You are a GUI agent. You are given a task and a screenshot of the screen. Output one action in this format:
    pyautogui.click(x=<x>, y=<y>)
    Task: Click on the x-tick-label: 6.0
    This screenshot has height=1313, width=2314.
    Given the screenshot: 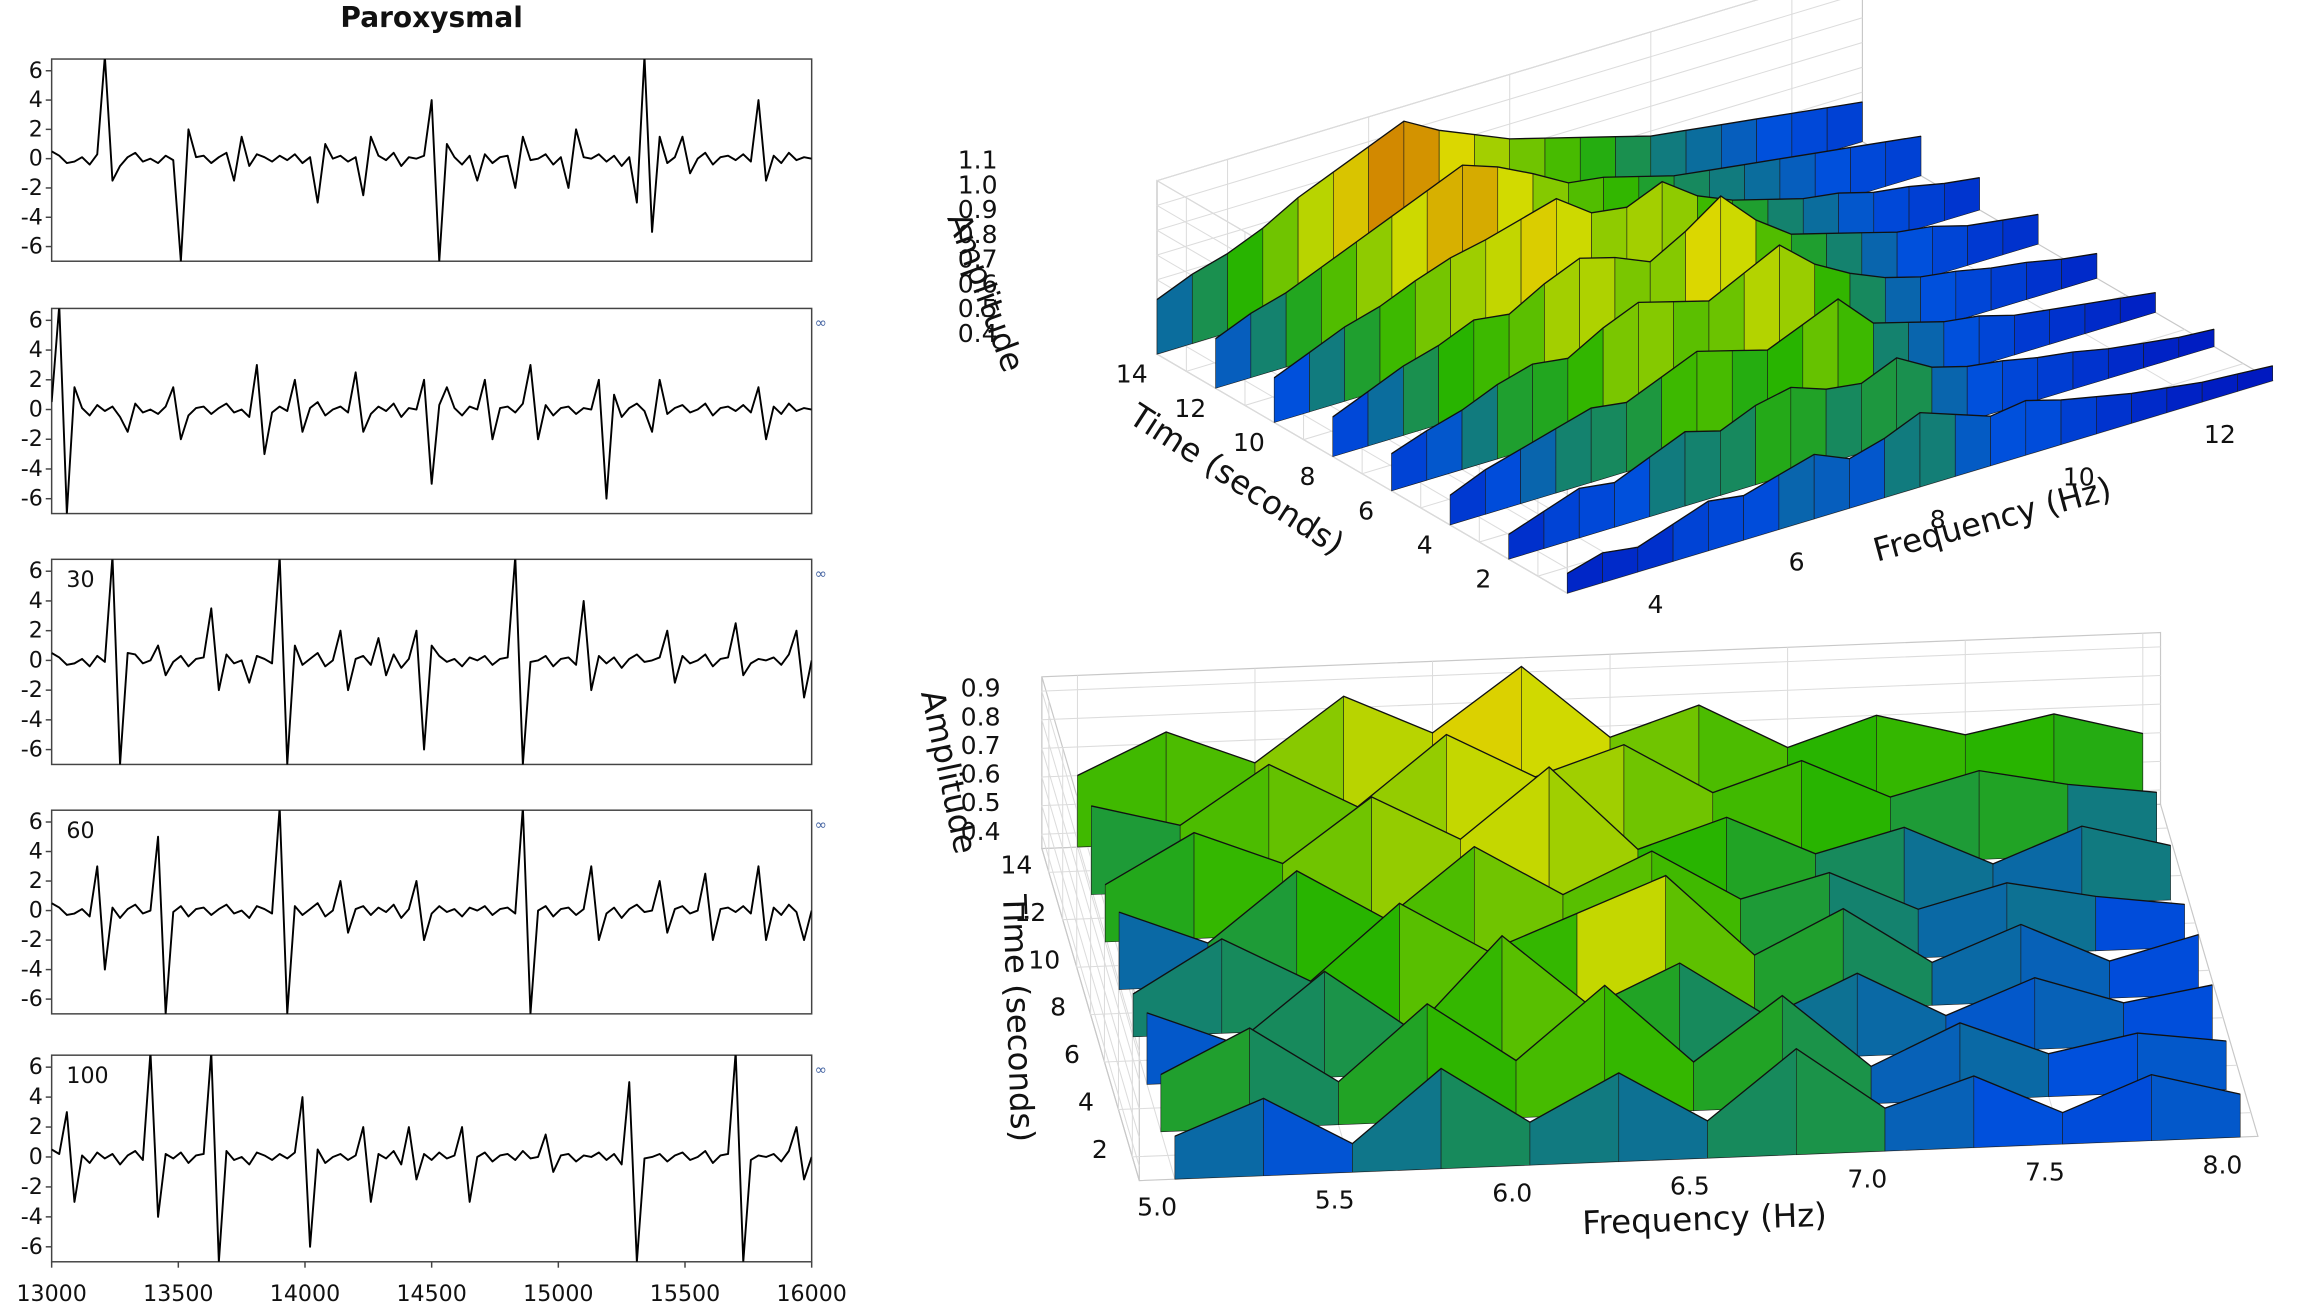 What is the action you would take?
    pyautogui.click(x=1512, y=1193)
    